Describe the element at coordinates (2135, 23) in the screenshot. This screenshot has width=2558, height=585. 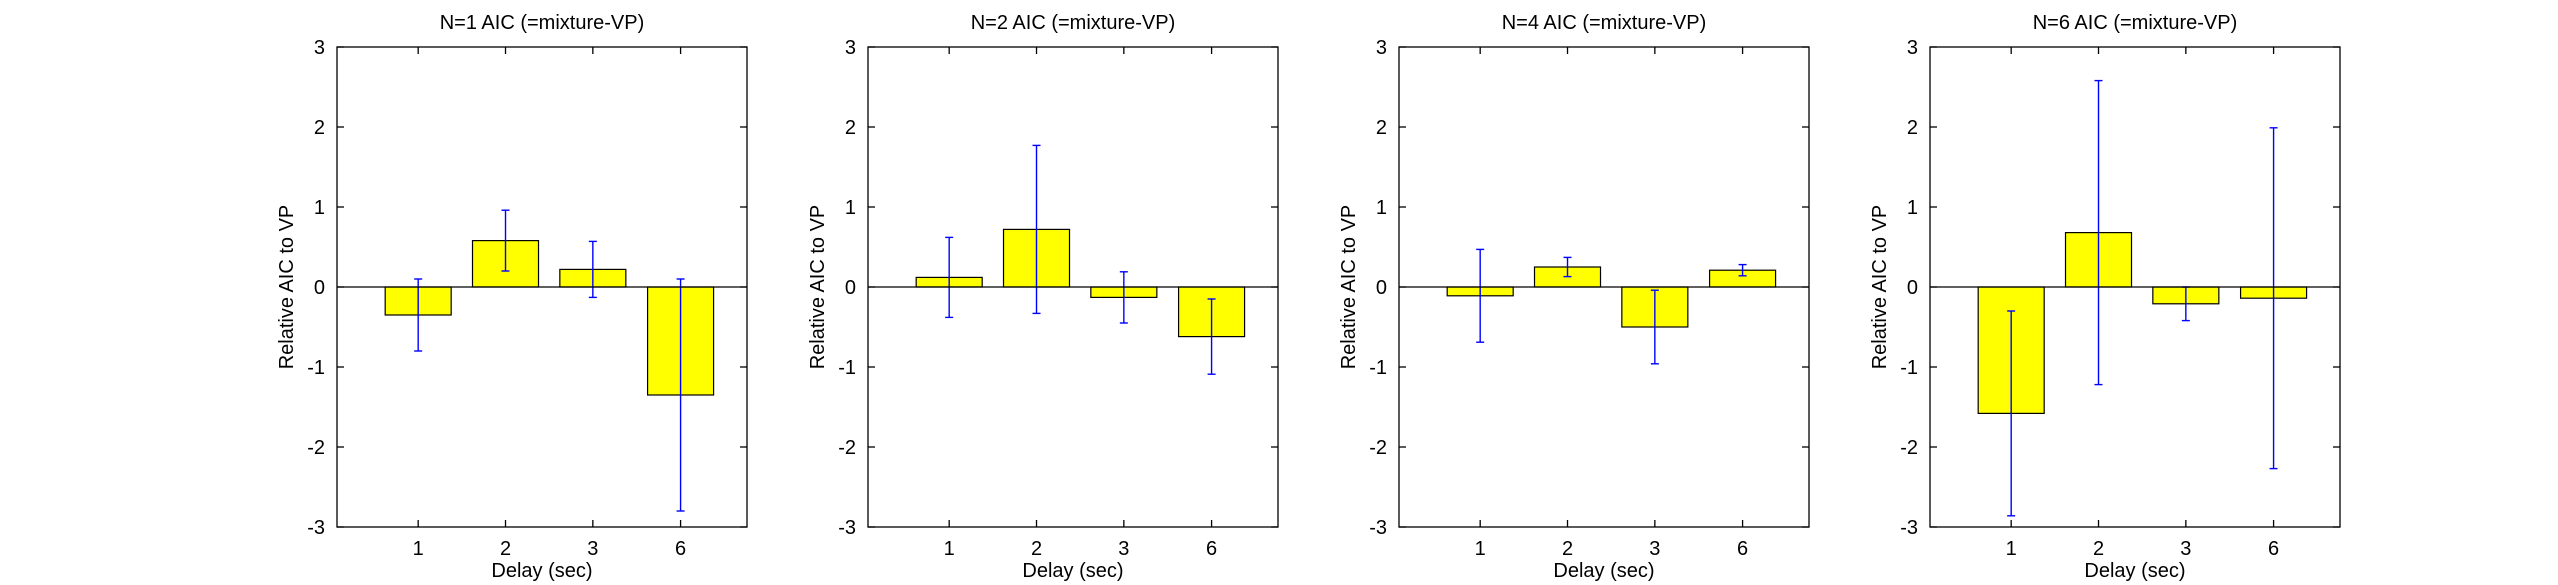
I see `chart-title: N=6 AIC (=mixture-VP)` at that location.